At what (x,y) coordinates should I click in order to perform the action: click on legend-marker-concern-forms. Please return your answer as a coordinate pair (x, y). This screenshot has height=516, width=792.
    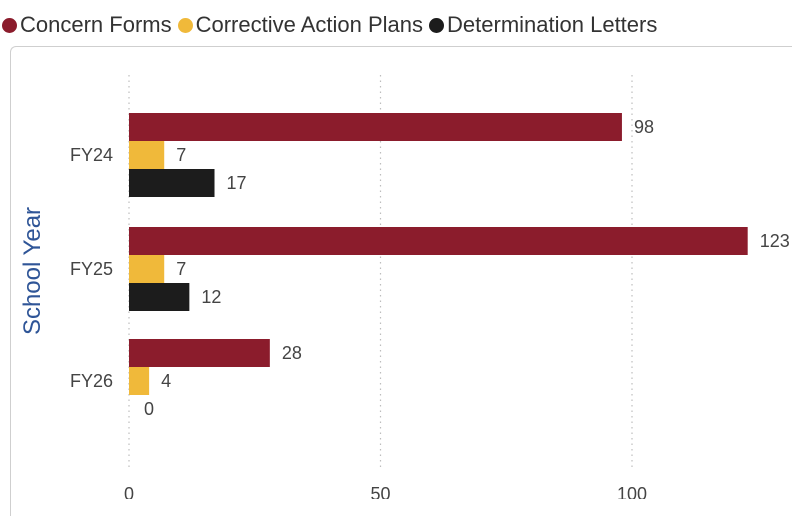
    Looking at the image, I should click on (9, 25).